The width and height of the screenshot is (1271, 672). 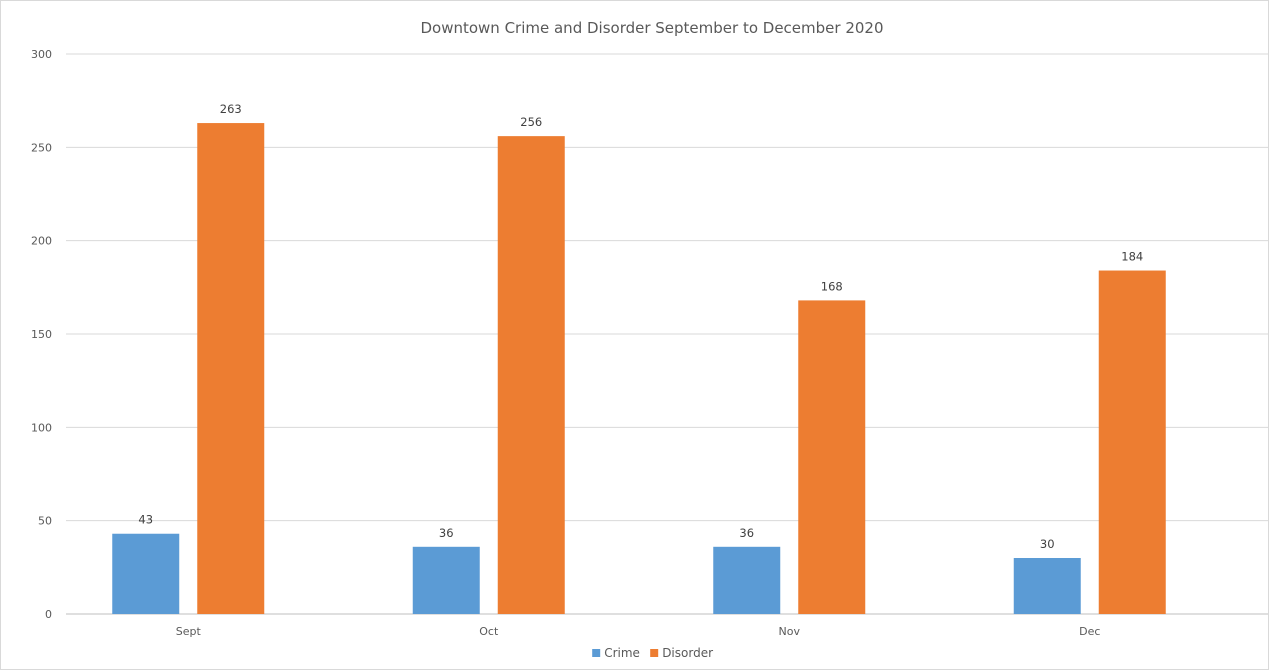 I want to click on bar-crime-oct, so click(x=446, y=580).